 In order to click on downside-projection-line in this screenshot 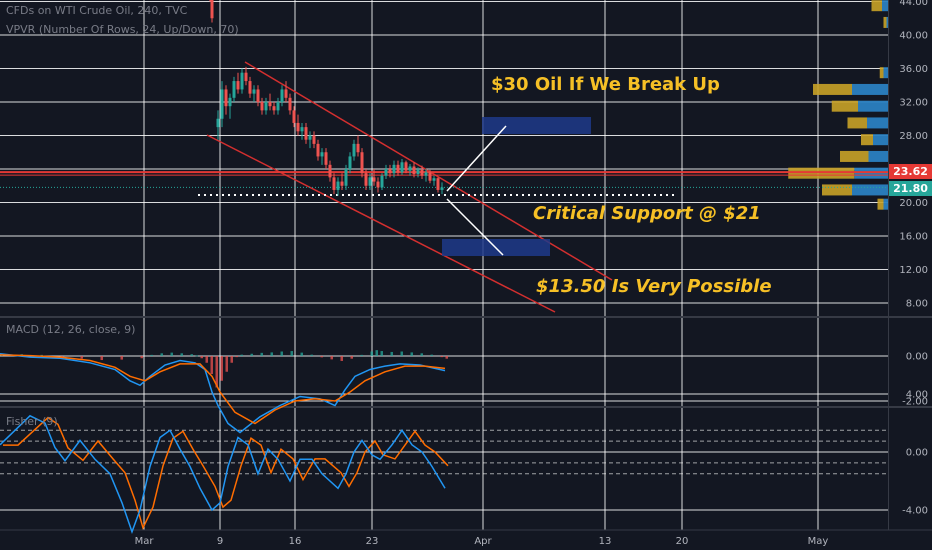, I will do `click(475, 227)`.